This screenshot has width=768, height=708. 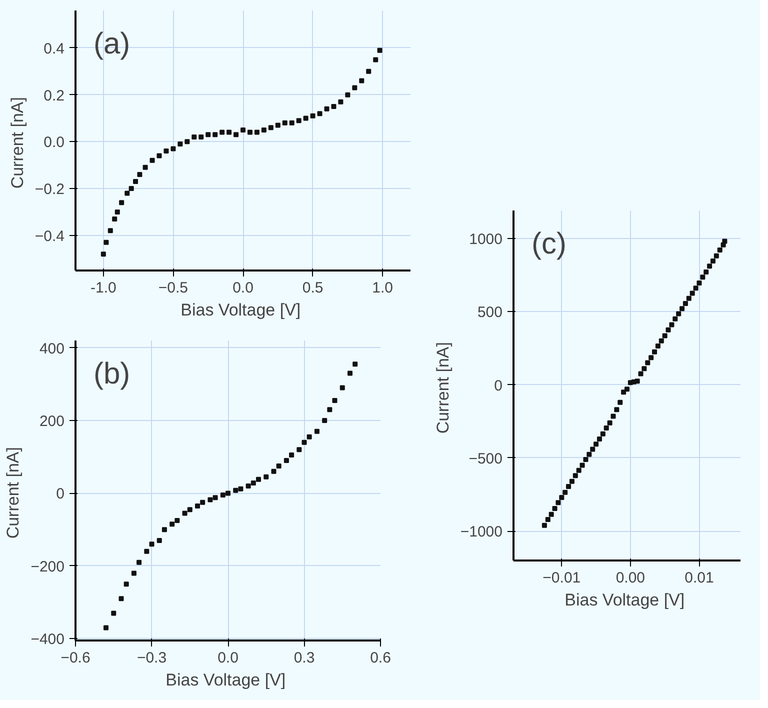 What do you see at coordinates (699, 578) in the screenshot?
I see `x-tick-label: 0.01` at bounding box center [699, 578].